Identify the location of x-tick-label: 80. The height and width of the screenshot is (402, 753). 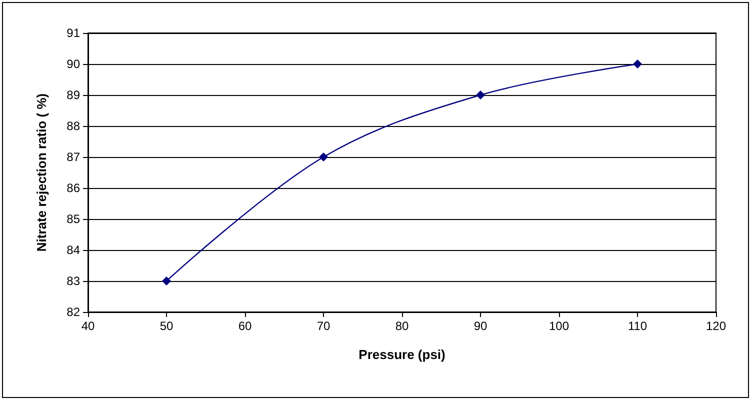
(402, 326).